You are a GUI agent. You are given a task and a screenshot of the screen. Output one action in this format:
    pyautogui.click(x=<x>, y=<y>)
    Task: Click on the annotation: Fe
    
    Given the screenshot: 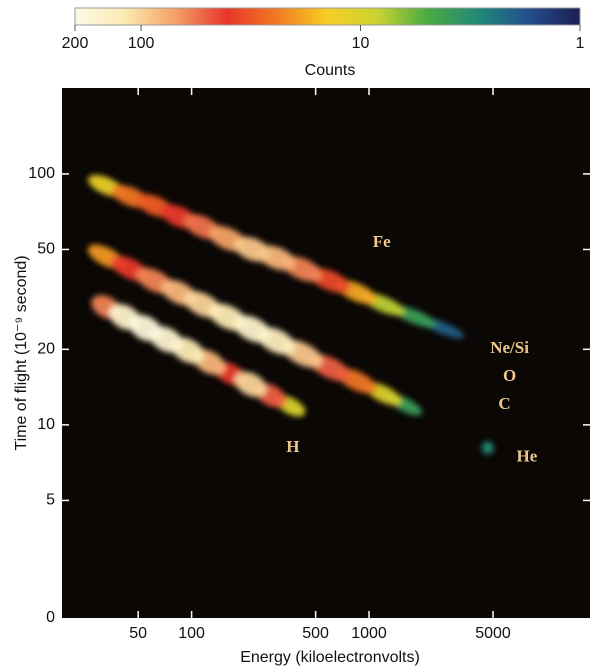 What is the action you would take?
    pyautogui.click(x=382, y=241)
    